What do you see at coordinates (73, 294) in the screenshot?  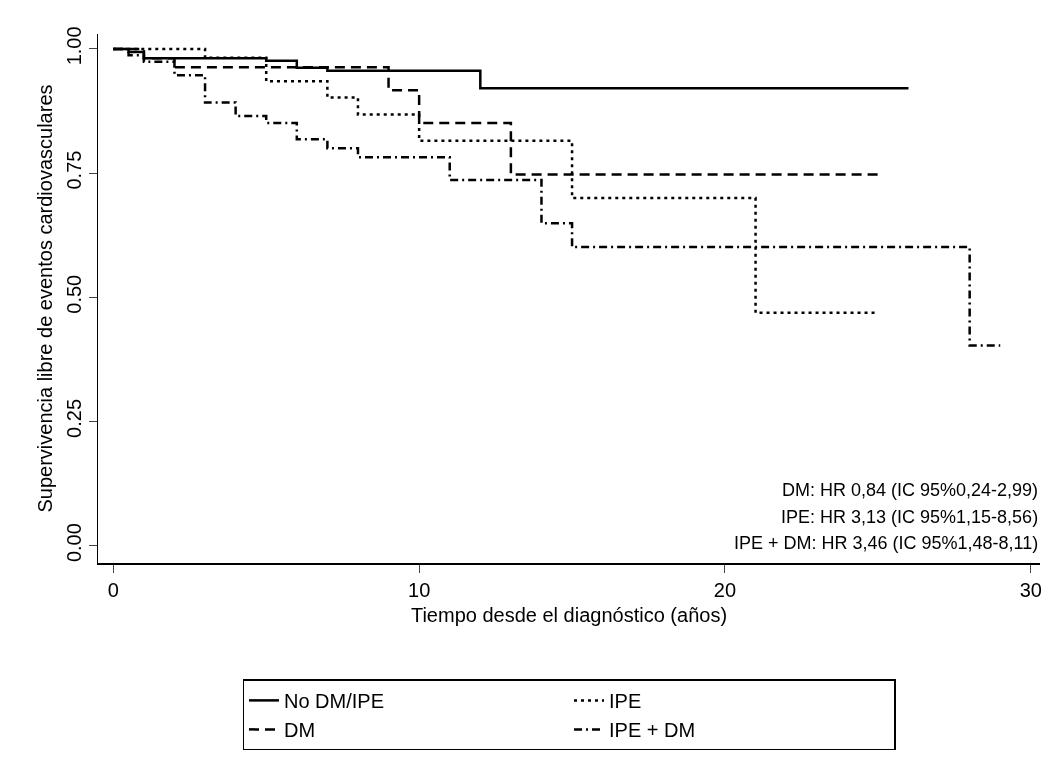 I see `y-tick-label: 0.50` at bounding box center [73, 294].